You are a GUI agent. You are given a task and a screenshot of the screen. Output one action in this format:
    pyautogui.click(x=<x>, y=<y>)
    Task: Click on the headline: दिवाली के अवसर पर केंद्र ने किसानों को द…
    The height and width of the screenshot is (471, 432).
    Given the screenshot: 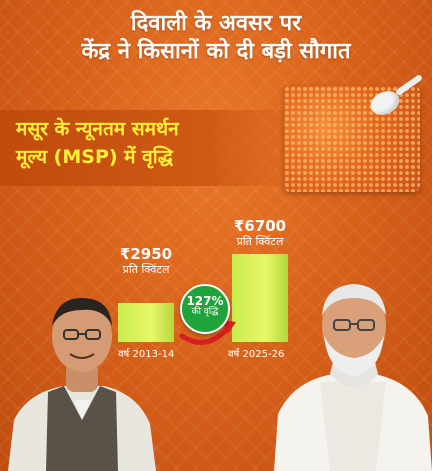 What is the action you would take?
    pyautogui.click(x=216, y=38)
    